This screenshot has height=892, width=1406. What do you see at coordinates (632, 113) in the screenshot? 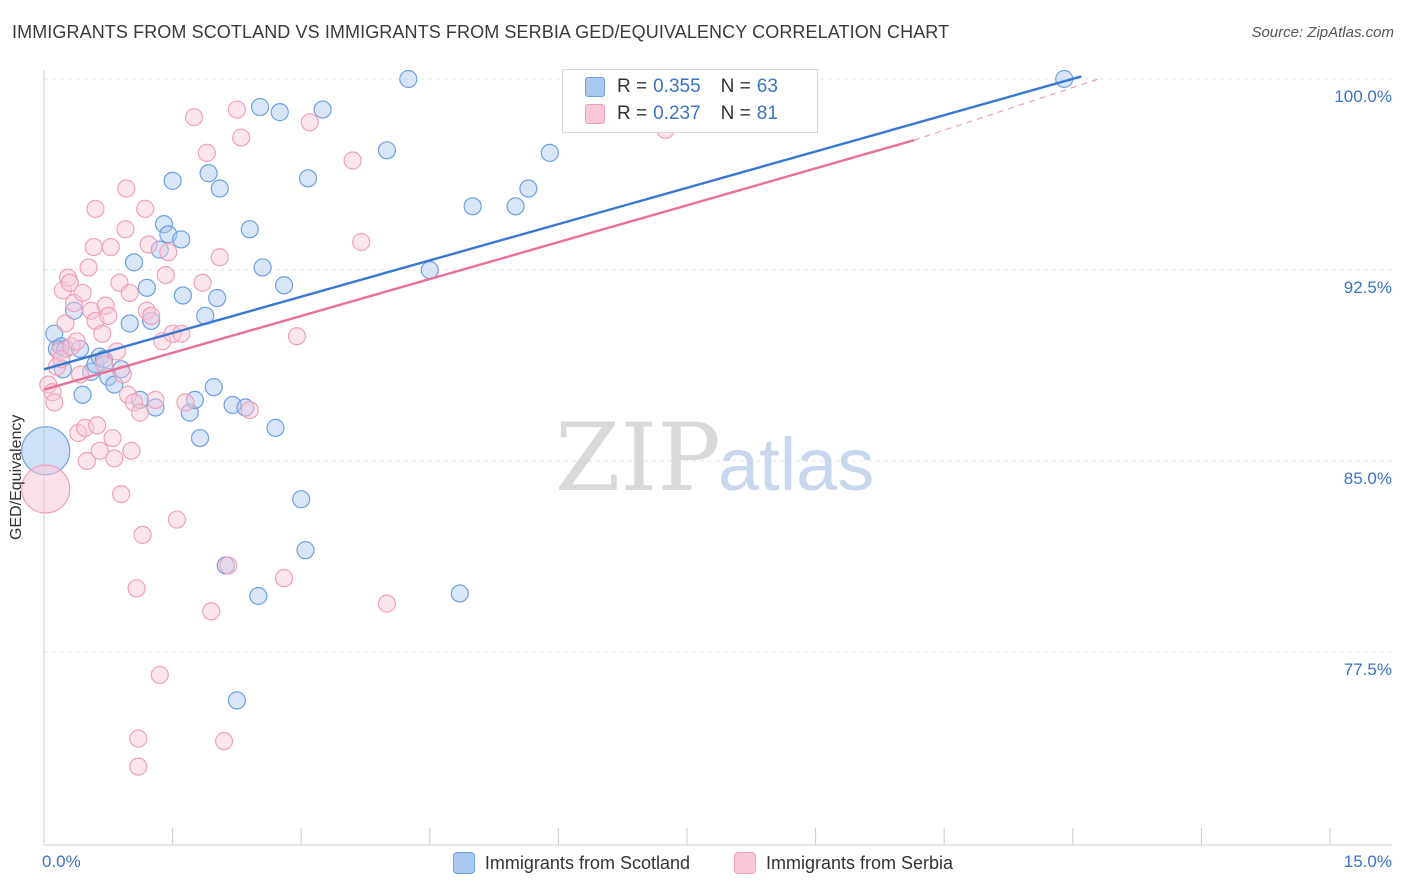
I see `r-label: R =` at bounding box center [632, 113].